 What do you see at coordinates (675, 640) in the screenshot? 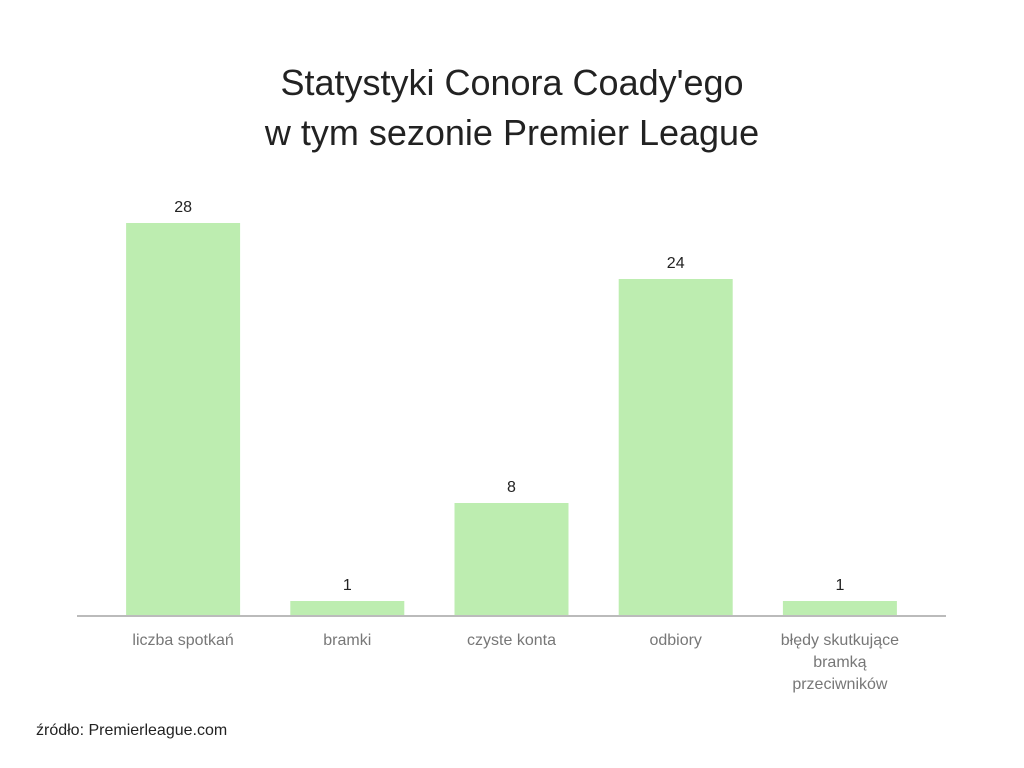
I see `x-tick-label: odbiory` at bounding box center [675, 640].